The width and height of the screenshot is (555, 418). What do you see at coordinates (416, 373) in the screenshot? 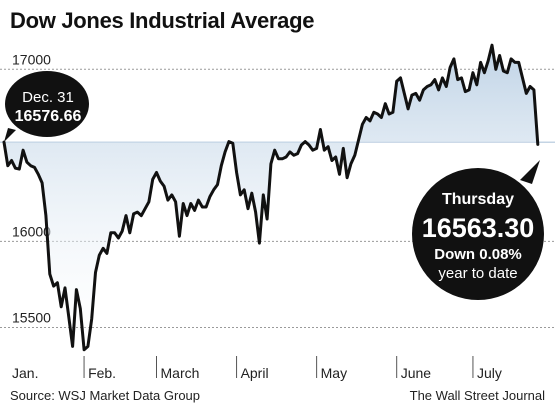
I see `x-tick-label-june: June` at bounding box center [416, 373].